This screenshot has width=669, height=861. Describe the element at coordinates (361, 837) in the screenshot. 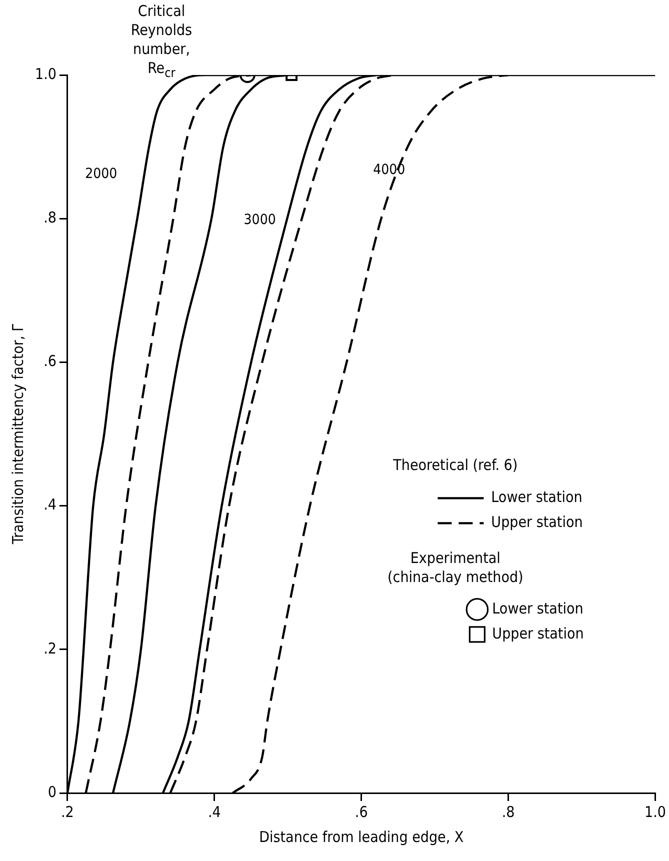

I see `x-axis-title: Distance from leading edge, X` at that location.